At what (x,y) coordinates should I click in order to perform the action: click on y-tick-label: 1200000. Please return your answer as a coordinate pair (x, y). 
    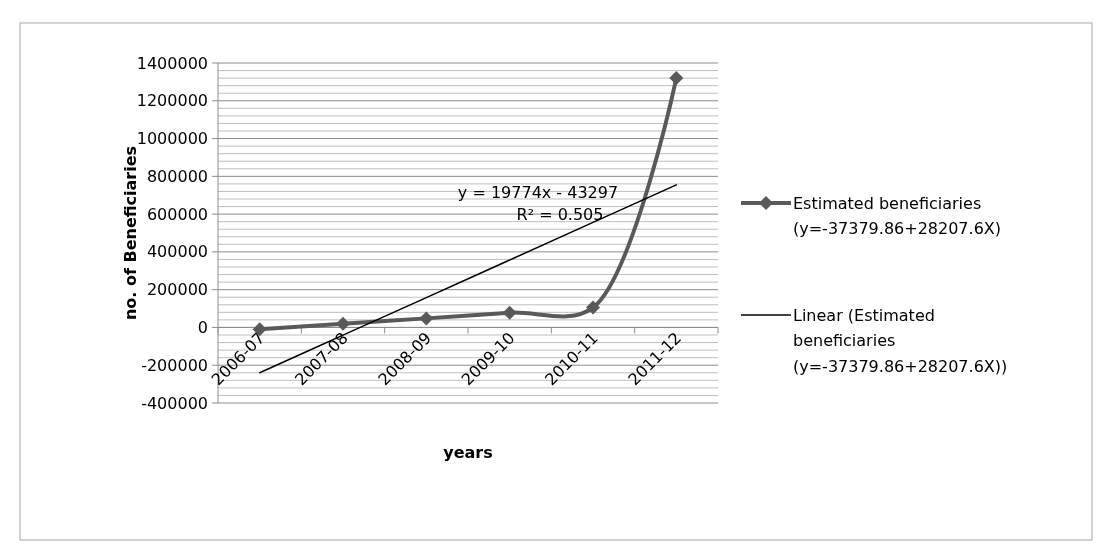
    Looking at the image, I should click on (172, 101).